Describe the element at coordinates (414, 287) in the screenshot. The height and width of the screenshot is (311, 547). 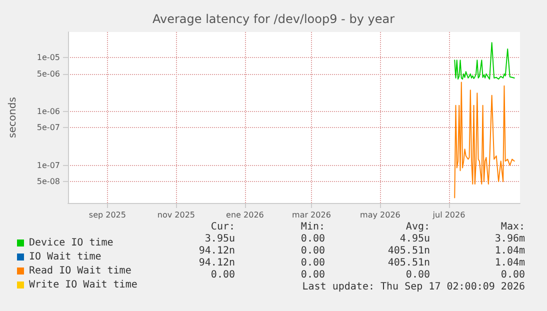
I see `text: Last update: Thu Sep 17 02:00:09 2026` at that location.